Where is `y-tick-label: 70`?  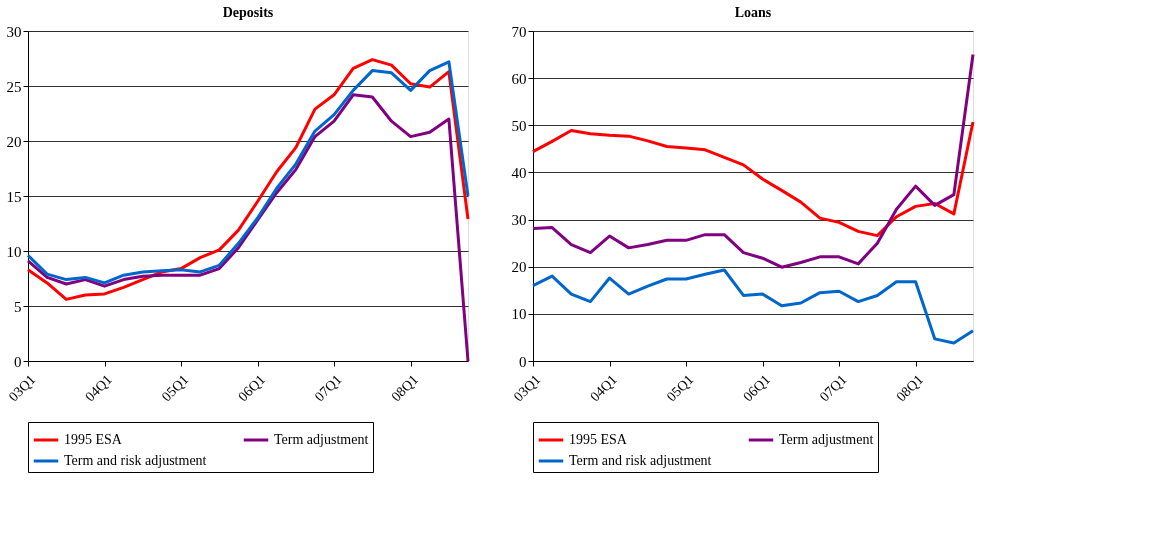 y-tick-label: 70 is located at coordinates (519, 31).